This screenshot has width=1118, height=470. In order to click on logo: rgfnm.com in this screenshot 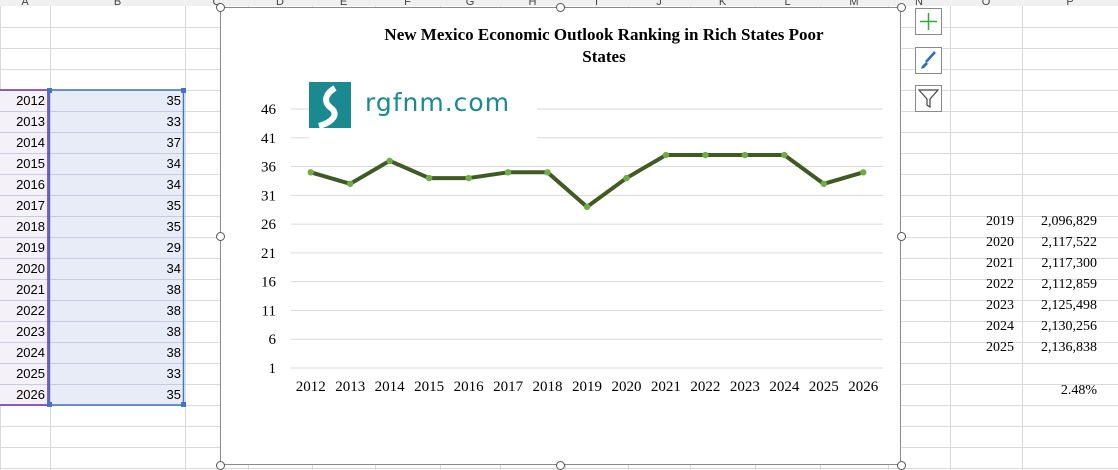, I will do `click(423, 109)`.